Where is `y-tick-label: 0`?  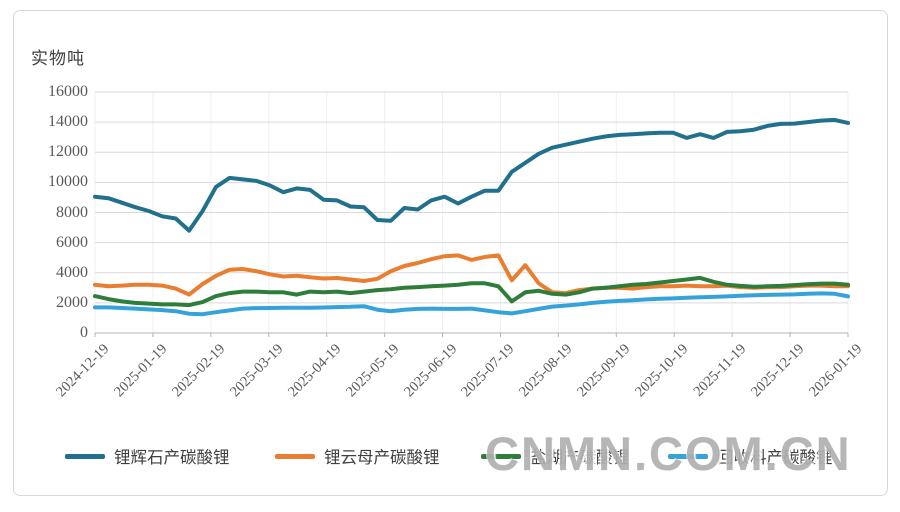
y-tick-label: 0 is located at coordinates (84, 332).